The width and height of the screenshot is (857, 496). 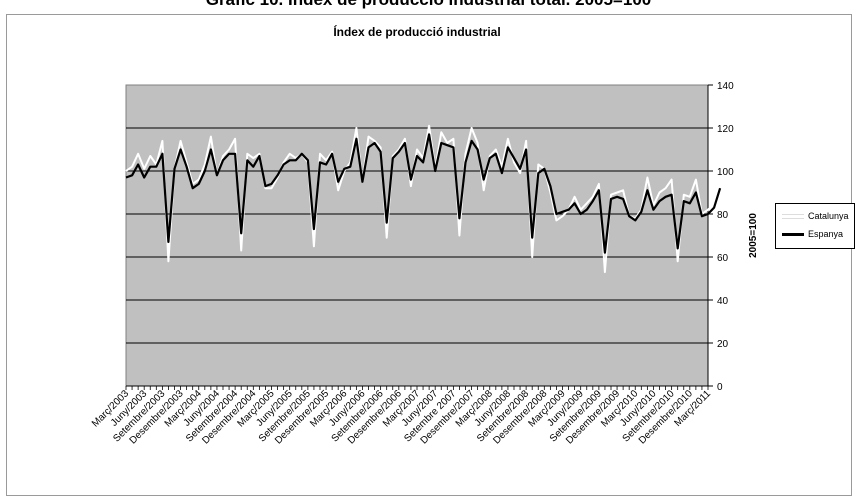 I want to click on legend-item-catalunya: Catalunya, so click(x=815, y=216).